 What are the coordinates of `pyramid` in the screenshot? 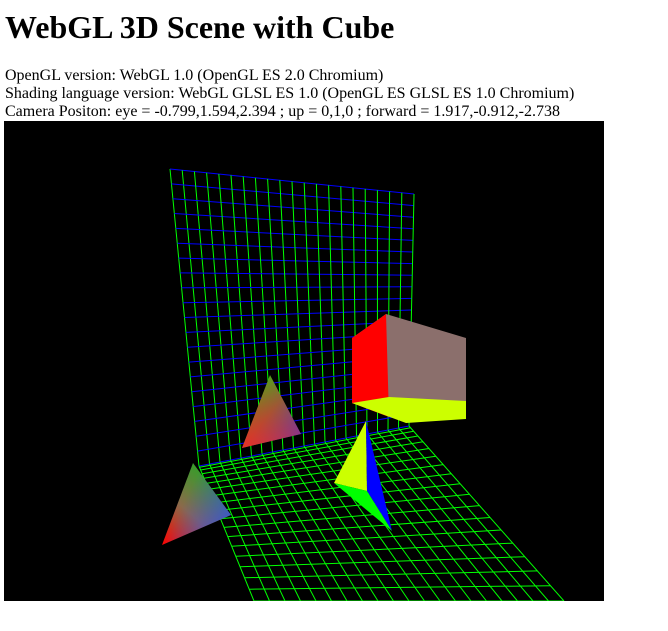 It's located at (363, 476).